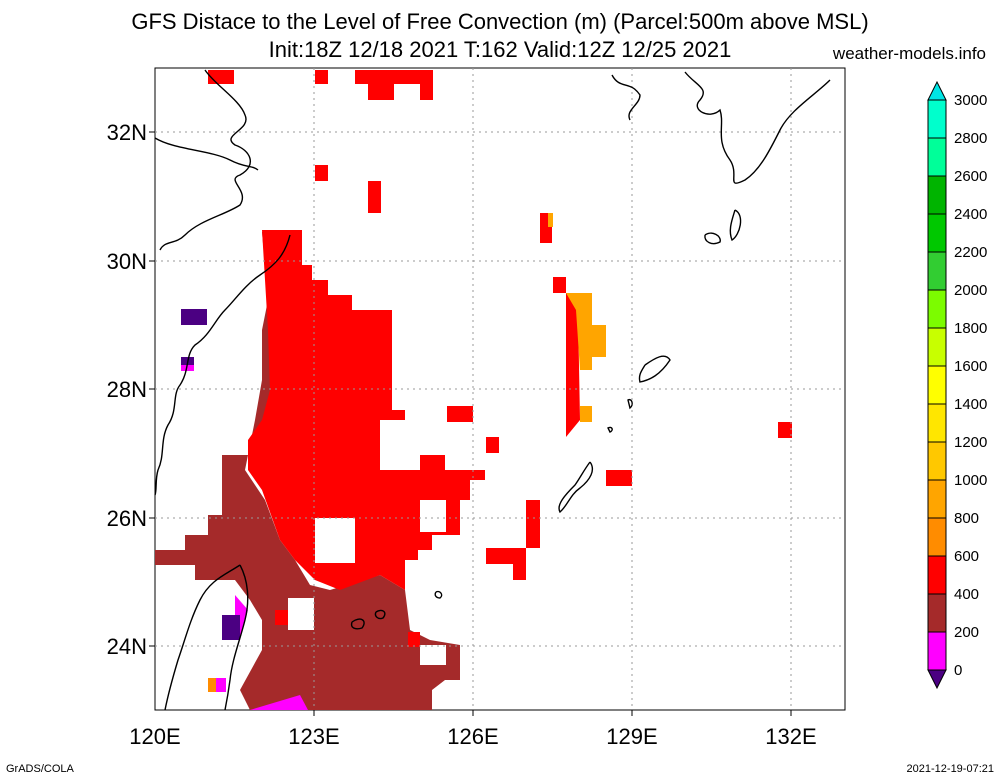  I want to click on lat-labels: 24N 26N 28N 30N 32N, so click(127, 389).